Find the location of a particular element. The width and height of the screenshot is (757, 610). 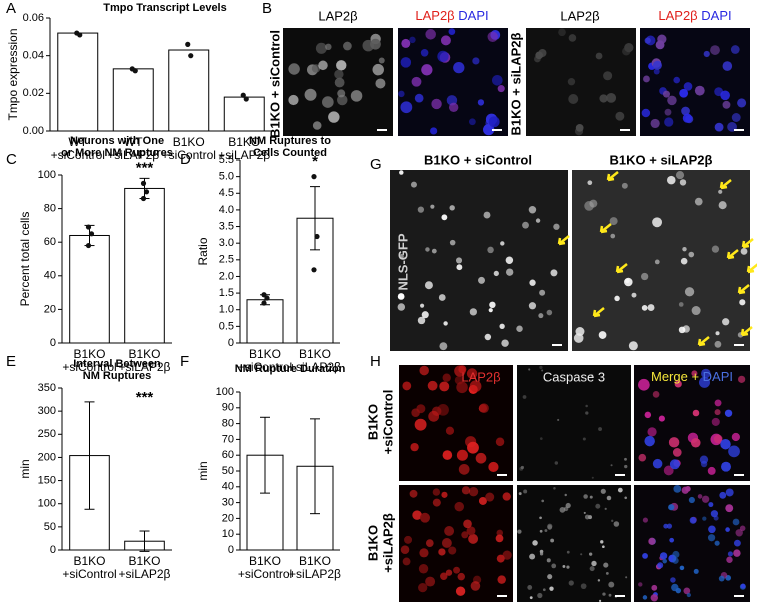

y-tick-label: 0.5 is located at coordinates (226, 326).